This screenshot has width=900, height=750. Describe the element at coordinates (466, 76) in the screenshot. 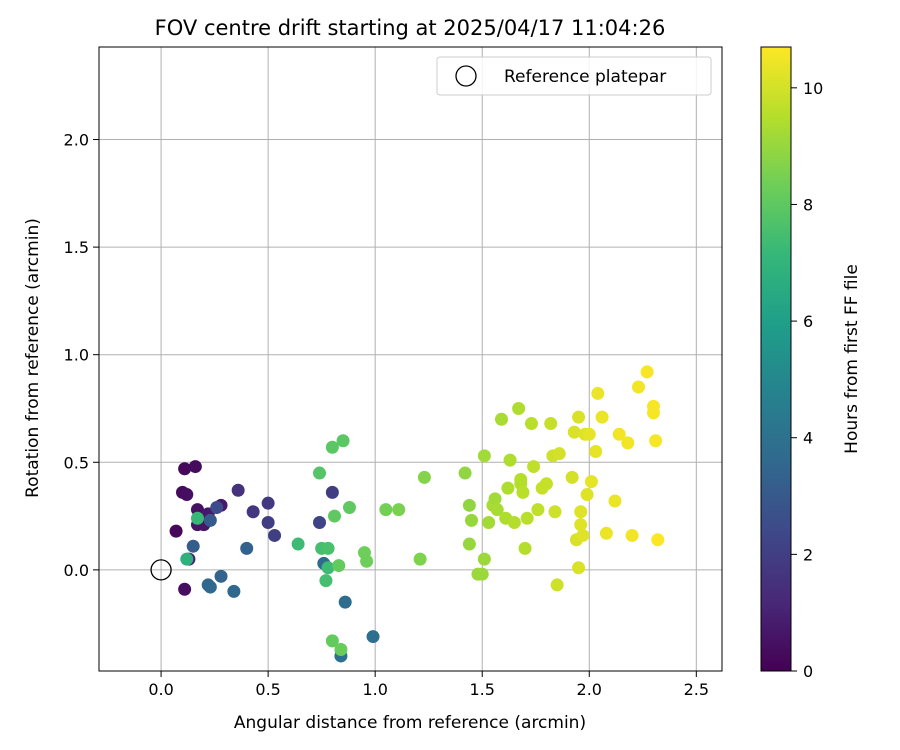

I see `legend-reference-marker` at that location.